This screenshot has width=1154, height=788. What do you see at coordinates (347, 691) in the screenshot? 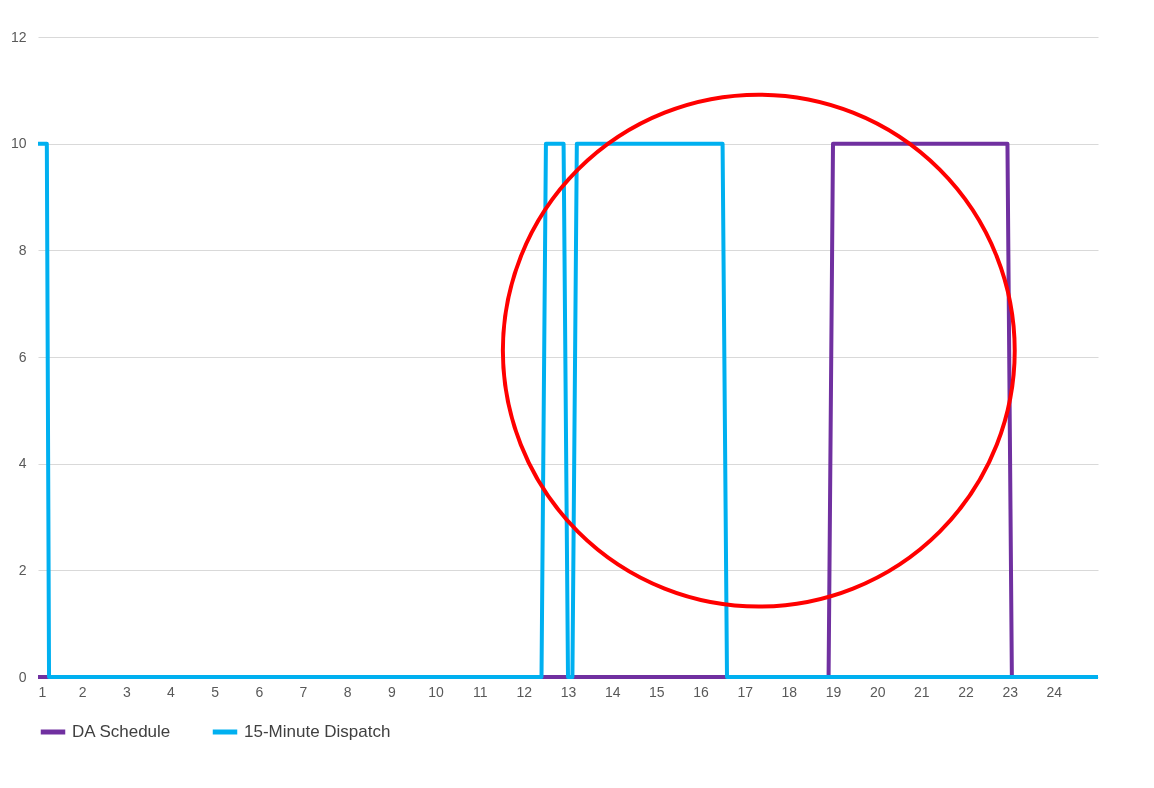
I see `x-tick-label: 8` at bounding box center [347, 691].